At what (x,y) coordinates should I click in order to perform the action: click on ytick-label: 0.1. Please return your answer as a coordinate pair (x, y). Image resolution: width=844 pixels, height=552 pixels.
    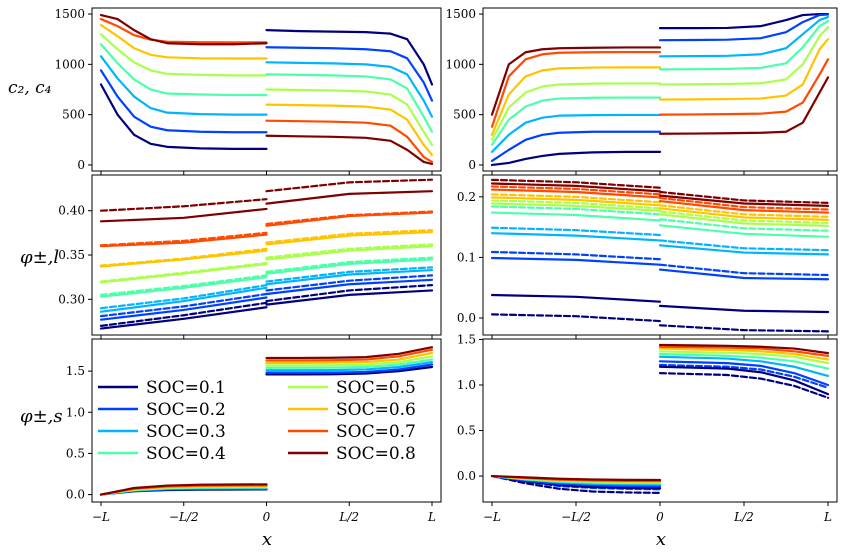
    Looking at the image, I should click on (466, 257).